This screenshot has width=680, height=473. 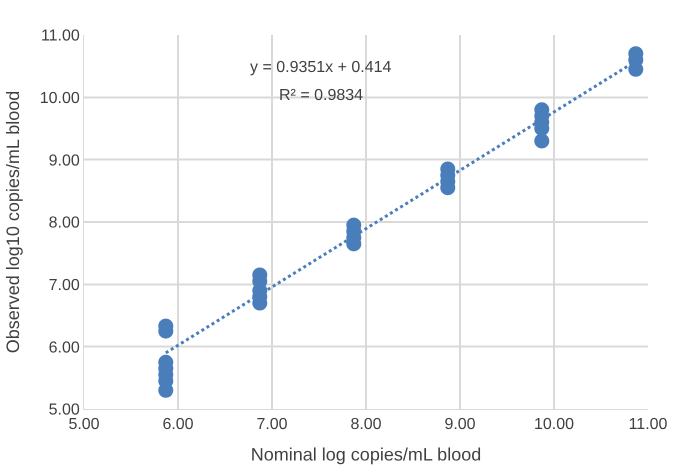 What do you see at coordinates (178, 425) in the screenshot?
I see `x-tick-label: 6.00` at bounding box center [178, 425].